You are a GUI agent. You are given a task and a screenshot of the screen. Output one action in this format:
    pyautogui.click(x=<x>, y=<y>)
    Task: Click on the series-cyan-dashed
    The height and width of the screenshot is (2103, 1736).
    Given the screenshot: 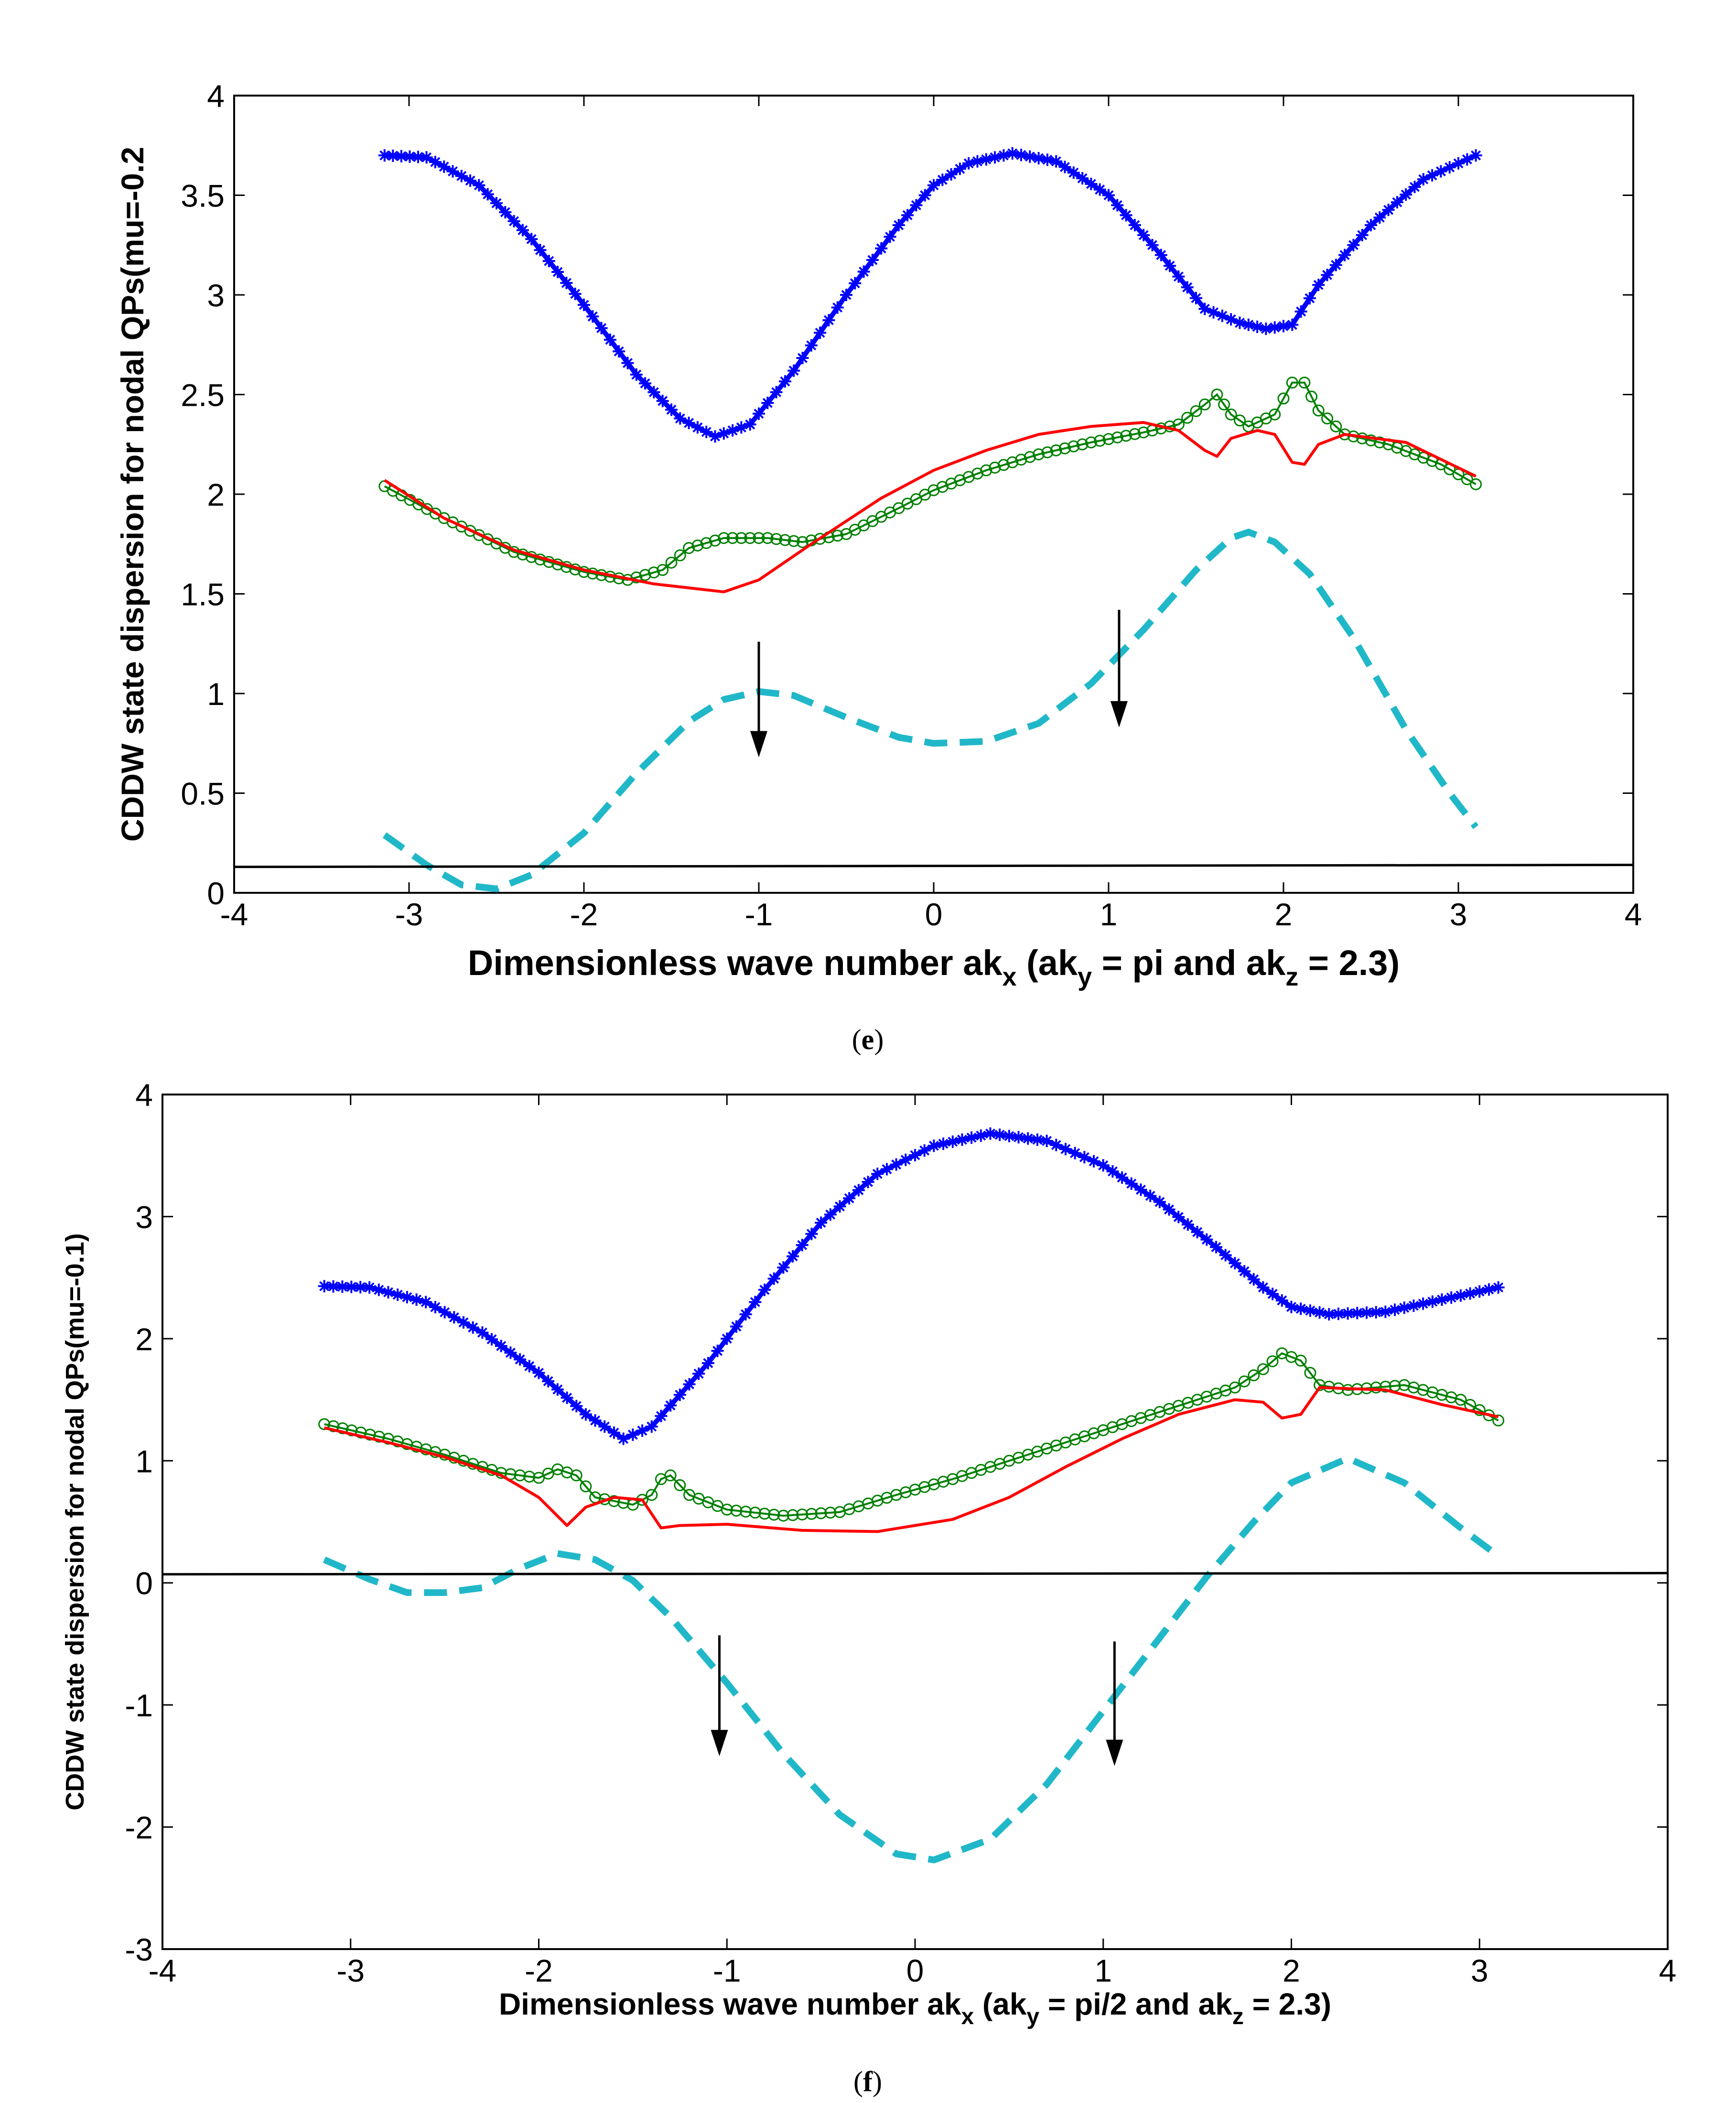 What is the action you would take?
    pyautogui.click(x=930, y=710)
    